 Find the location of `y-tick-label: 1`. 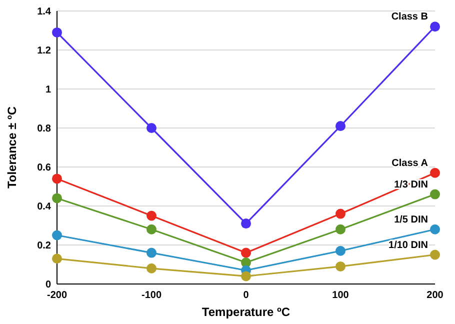

y-tick-label: 1 is located at coordinates (48, 90).